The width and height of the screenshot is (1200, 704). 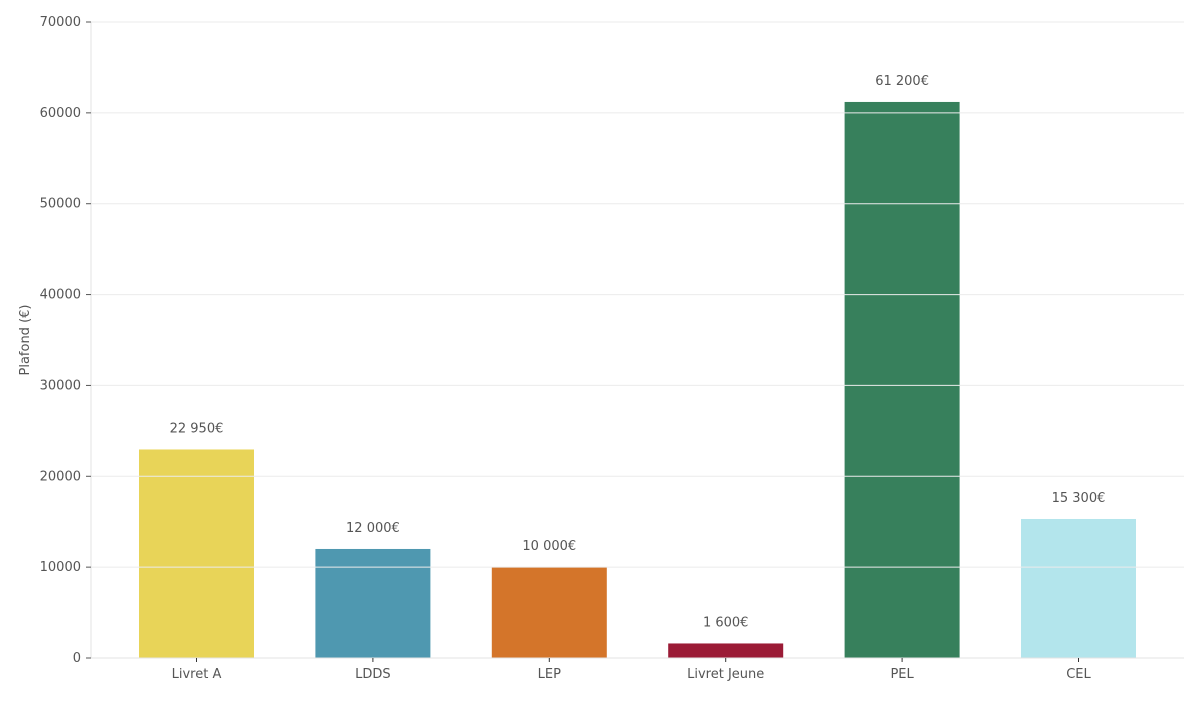 What do you see at coordinates (1078, 674) in the screenshot?
I see `x-tick-label: CEL` at bounding box center [1078, 674].